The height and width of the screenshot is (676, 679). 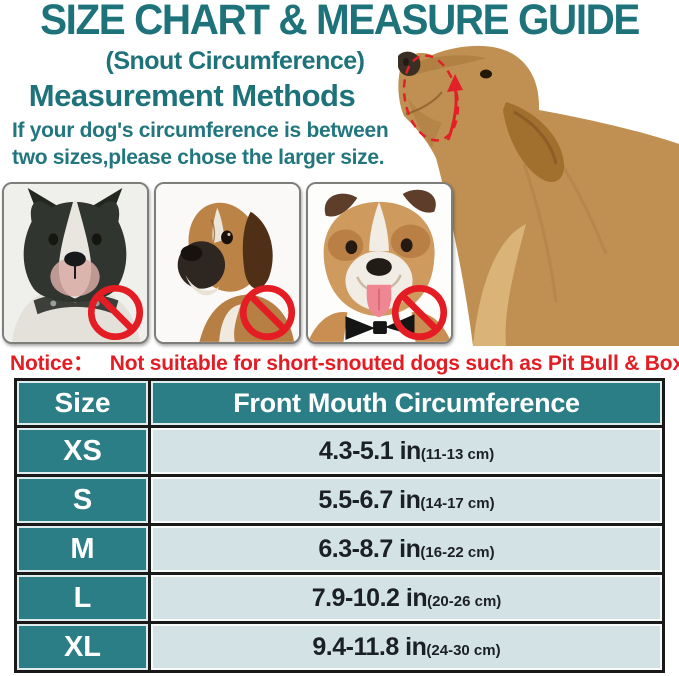 What do you see at coordinates (432, 98) in the screenshot?
I see `measurement-annotation` at bounding box center [432, 98].